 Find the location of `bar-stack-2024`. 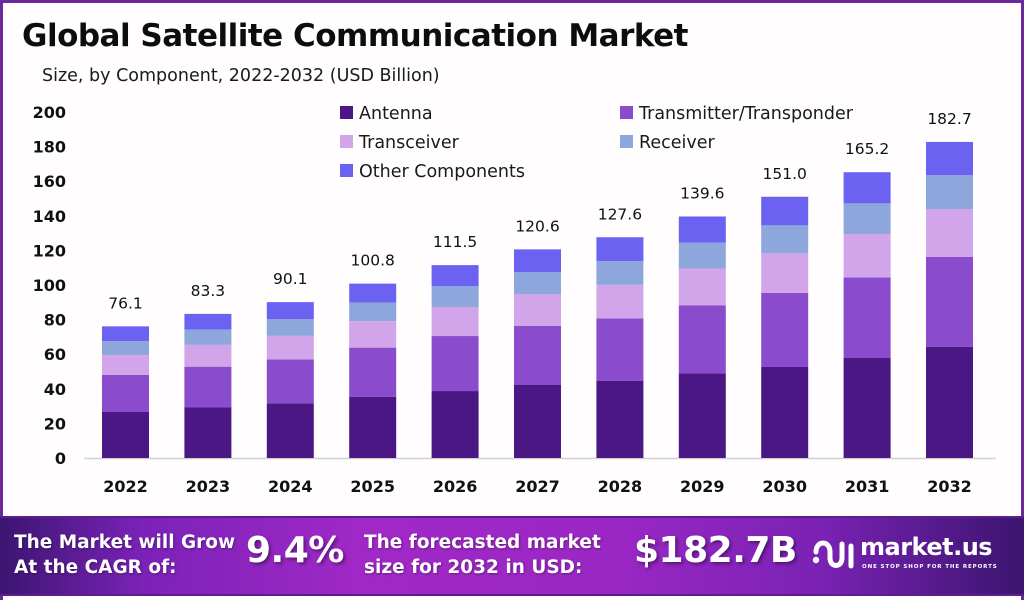

bar-stack-2024 is located at coordinates (290, 380).